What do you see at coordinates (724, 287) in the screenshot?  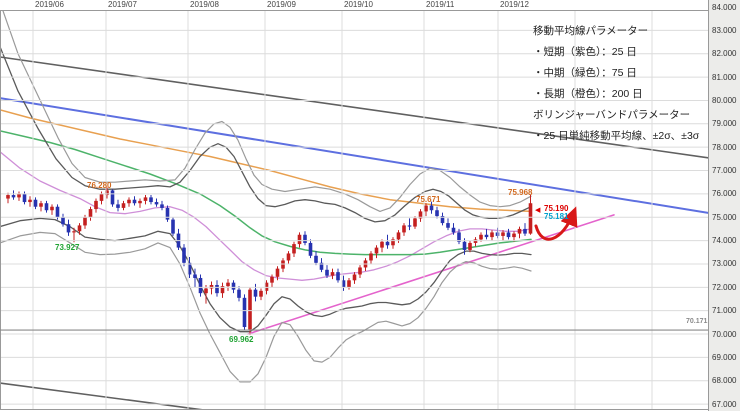 I see `y-axis-label: 72.000` at bounding box center [724, 287].